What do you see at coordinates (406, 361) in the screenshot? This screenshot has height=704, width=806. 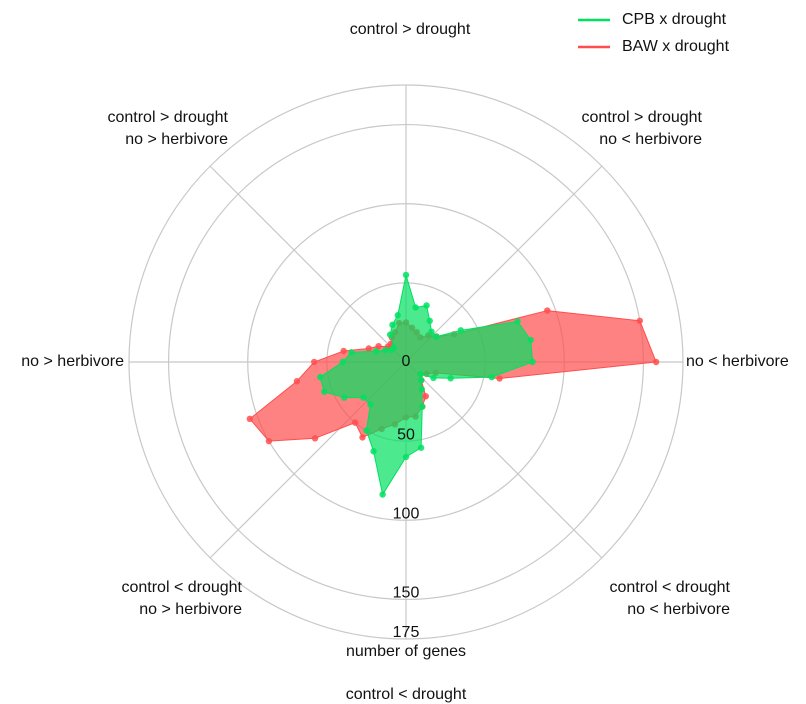 I see `r-tick-label: 0` at bounding box center [406, 361].